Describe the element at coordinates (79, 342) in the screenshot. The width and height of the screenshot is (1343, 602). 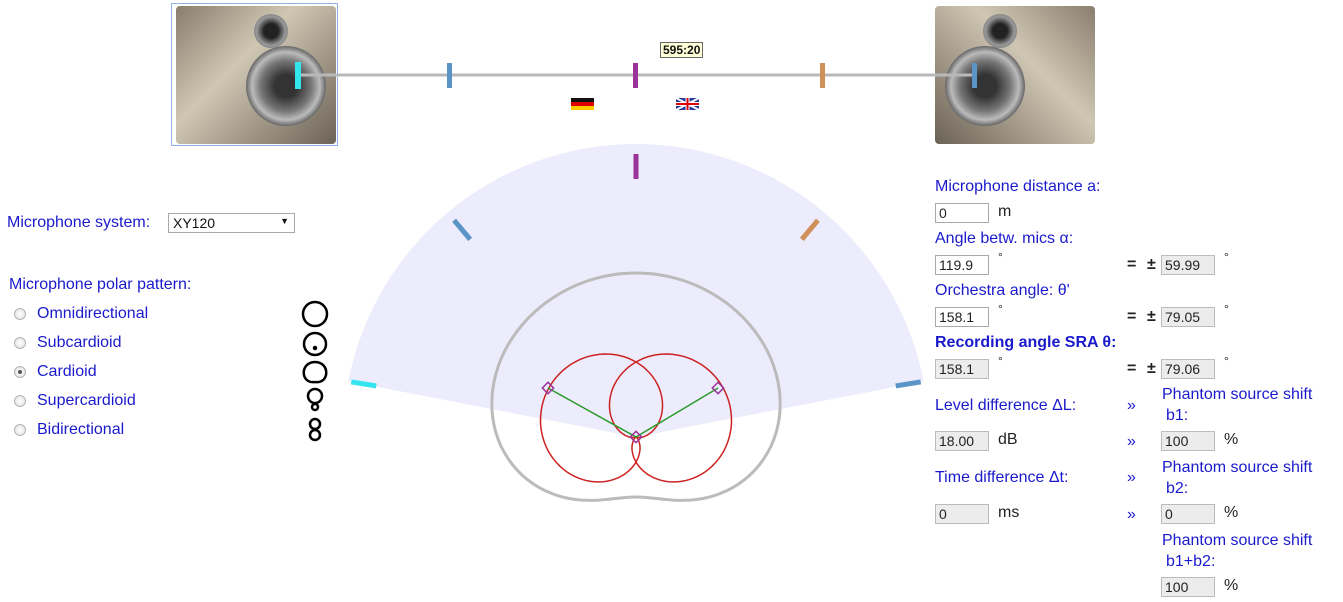
I see `pattern-option-label: Subcardioid` at that location.